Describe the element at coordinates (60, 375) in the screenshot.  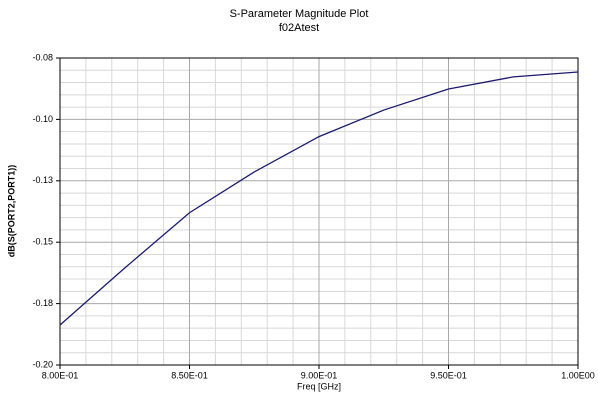
I see `x-tick-label: 8.00E-01` at that location.